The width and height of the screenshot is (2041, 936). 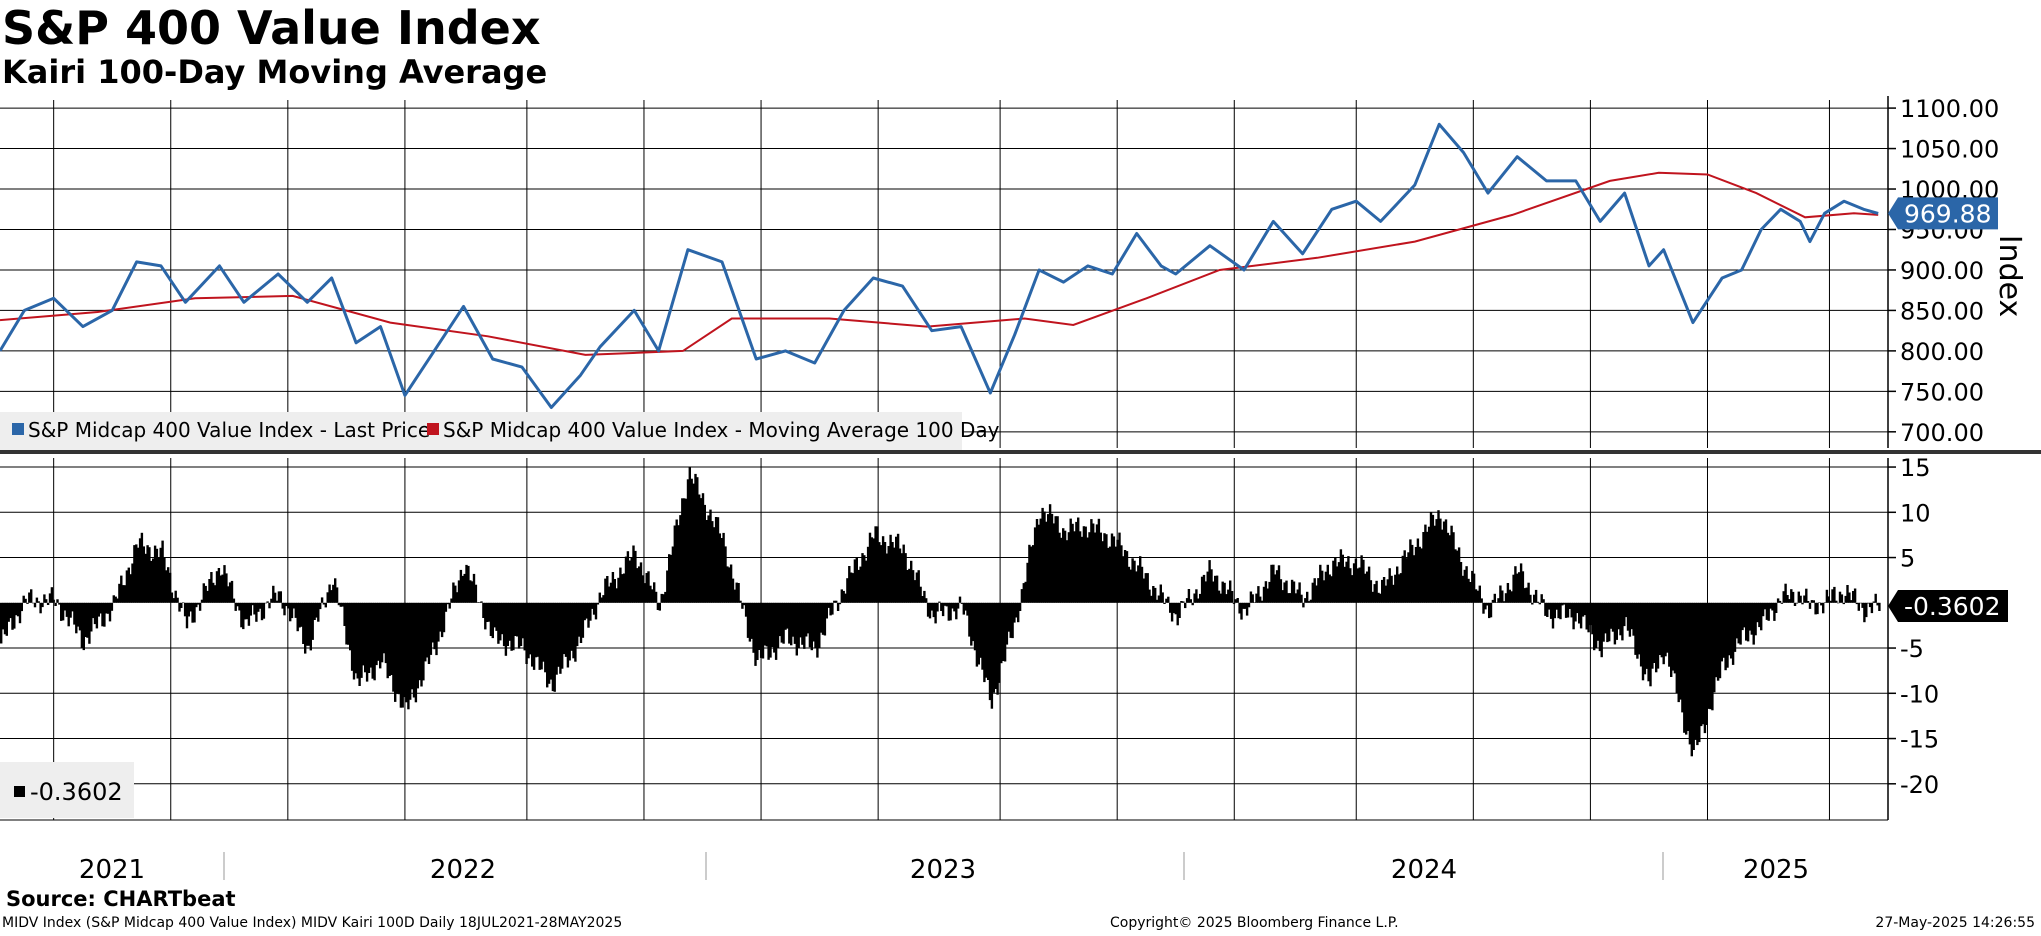 What do you see at coordinates (1912, 649) in the screenshot?
I see `bottom-y-tick-label: -5` at bounding box center [1912, 649].